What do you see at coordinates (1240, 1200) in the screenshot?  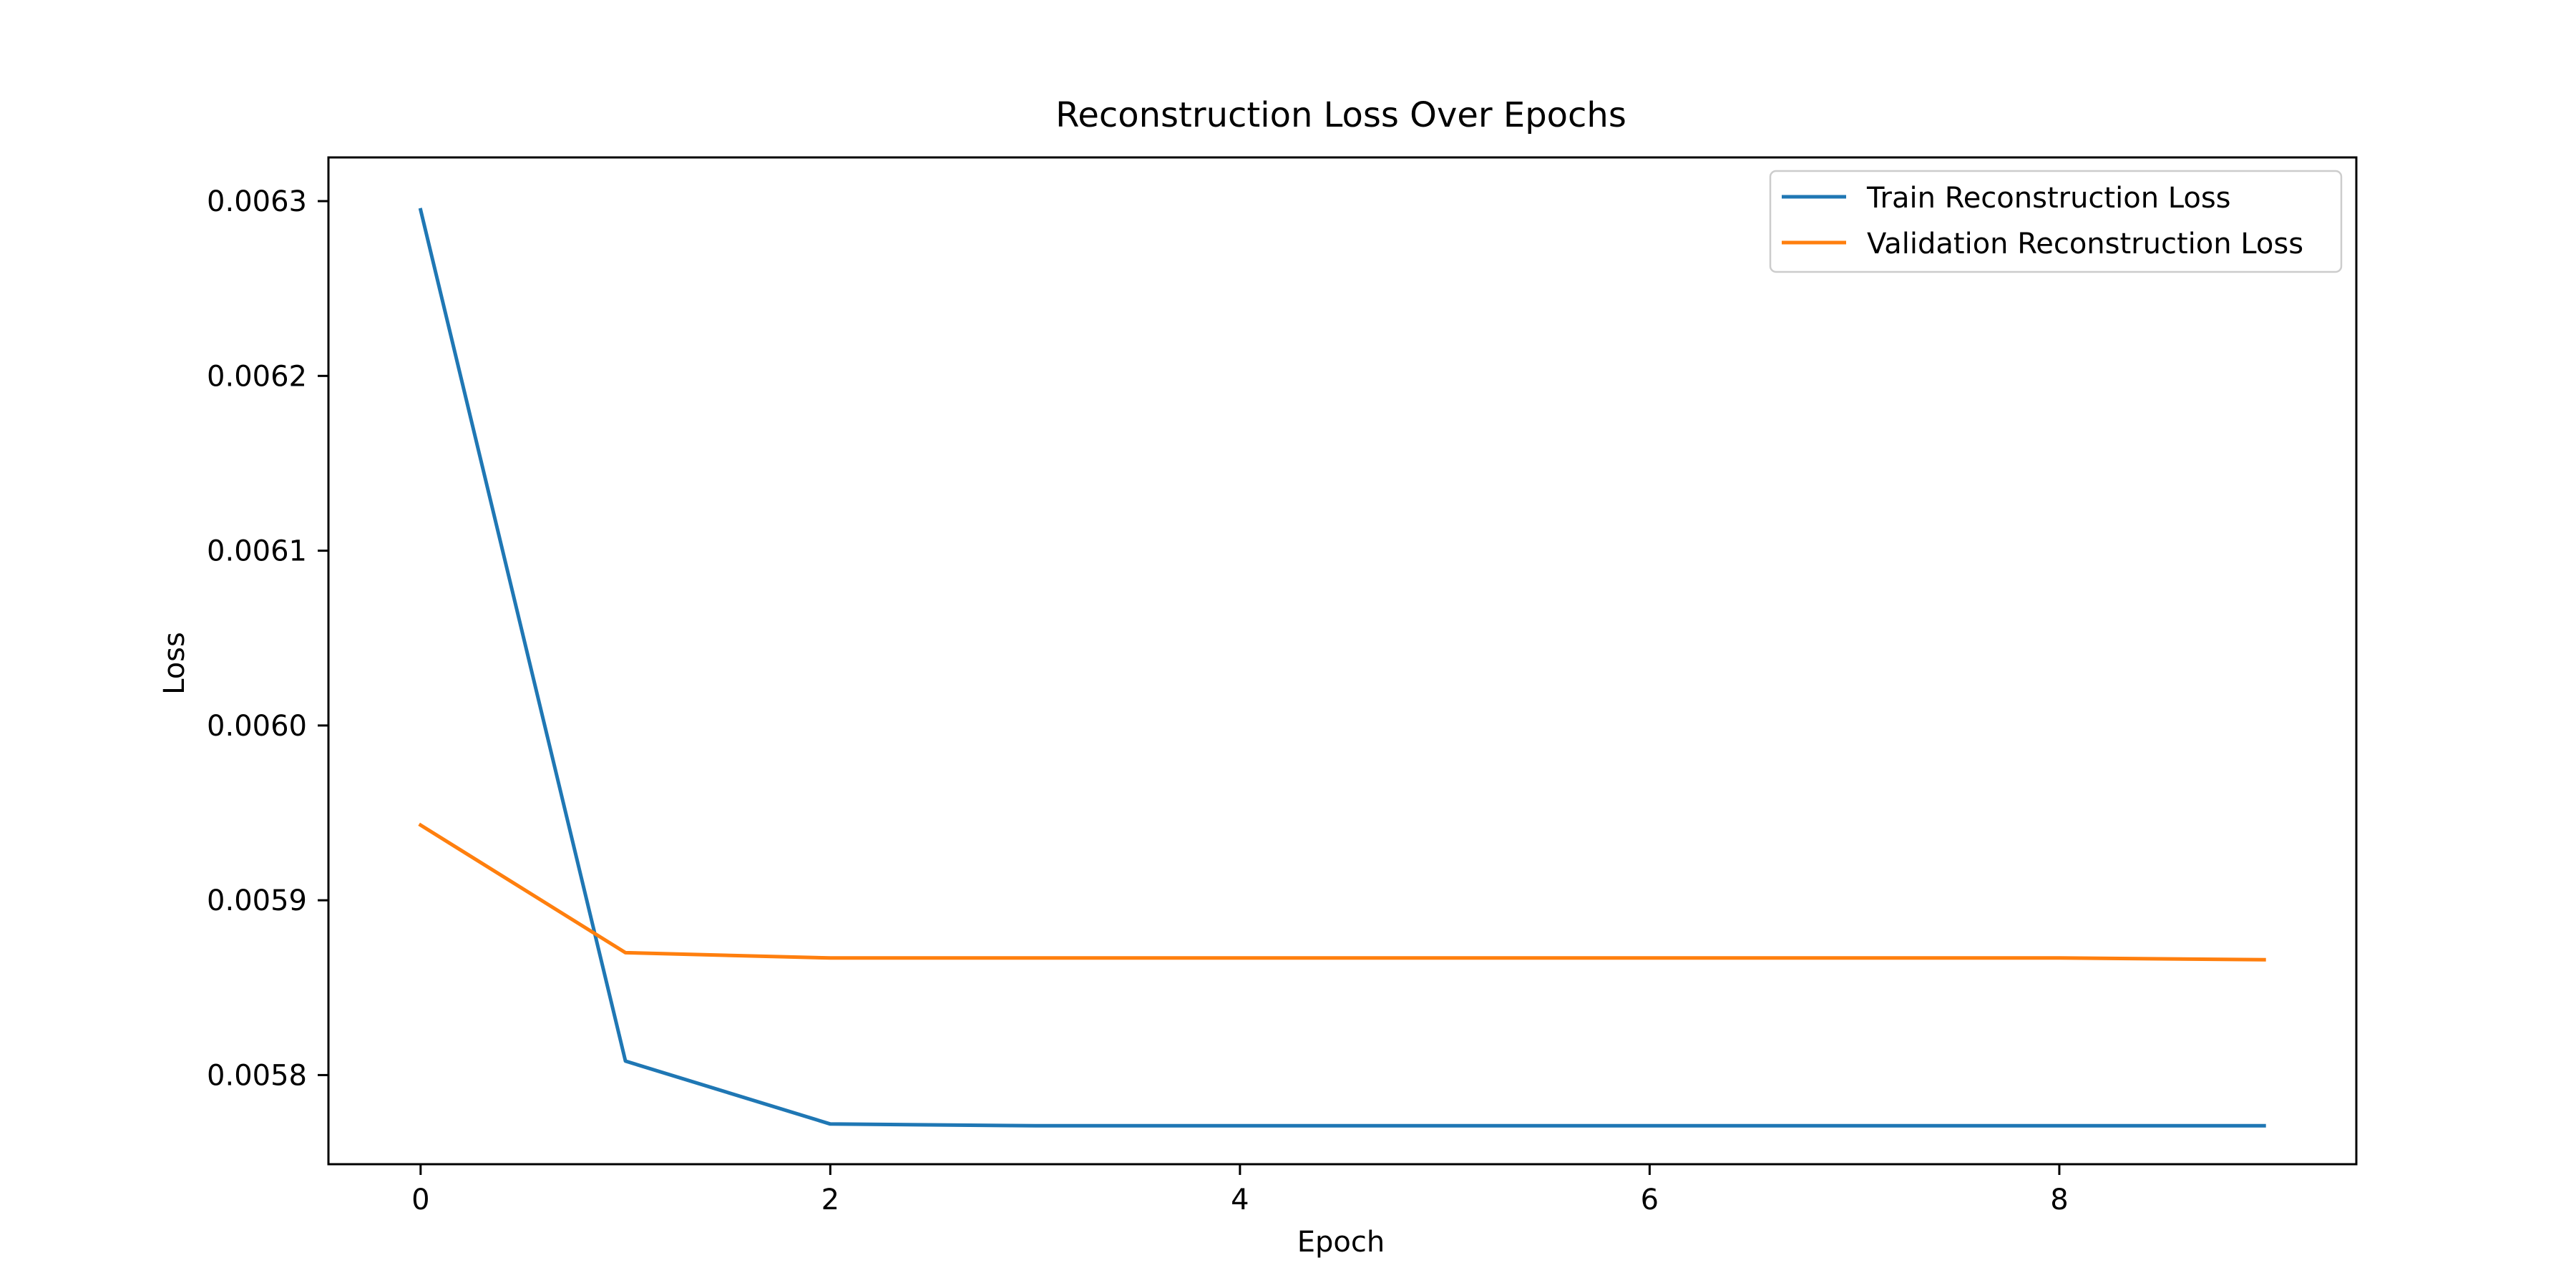 I see `x-tick-label: 4` at bounding box center [1240, 1200].